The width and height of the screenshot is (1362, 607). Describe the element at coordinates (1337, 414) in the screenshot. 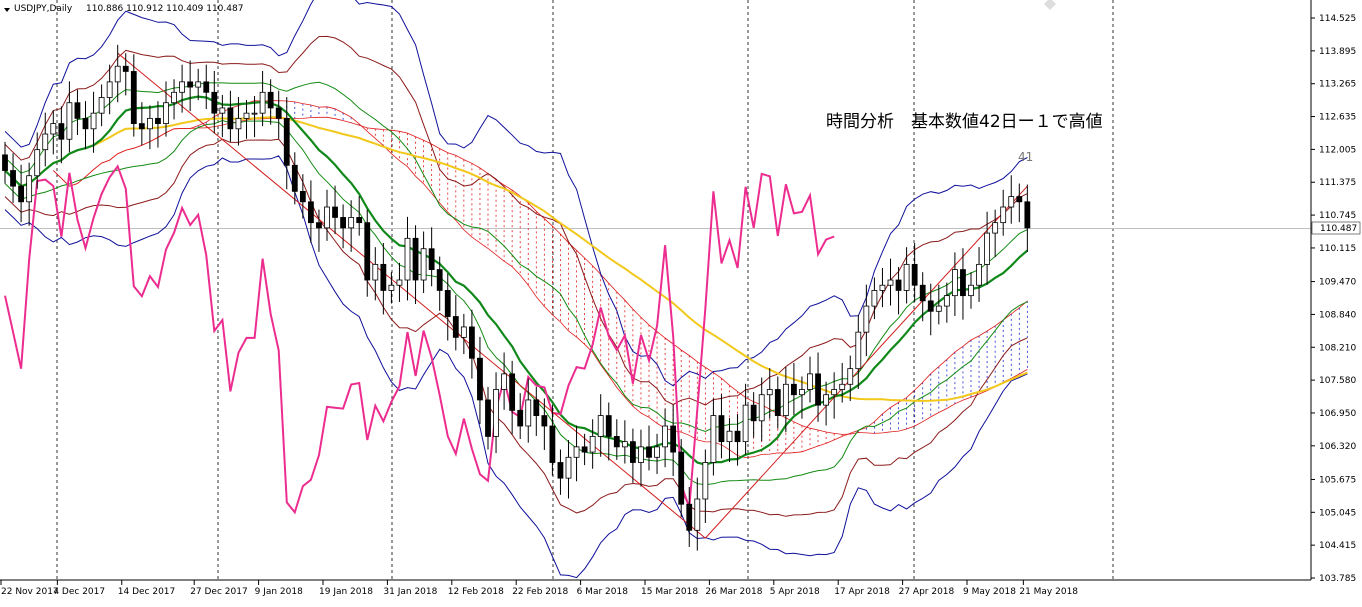

I see `y-tick-label: 106.950` at that location.